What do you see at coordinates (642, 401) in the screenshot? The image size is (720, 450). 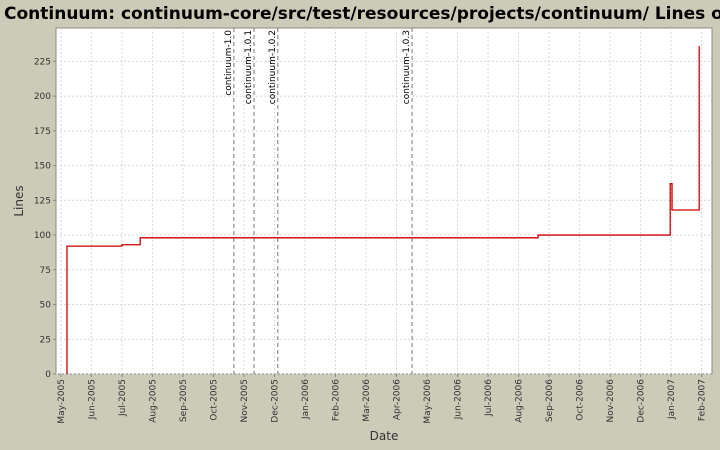 I see `x-tick-label: Dec-2006` at bounding box center [642, 401].